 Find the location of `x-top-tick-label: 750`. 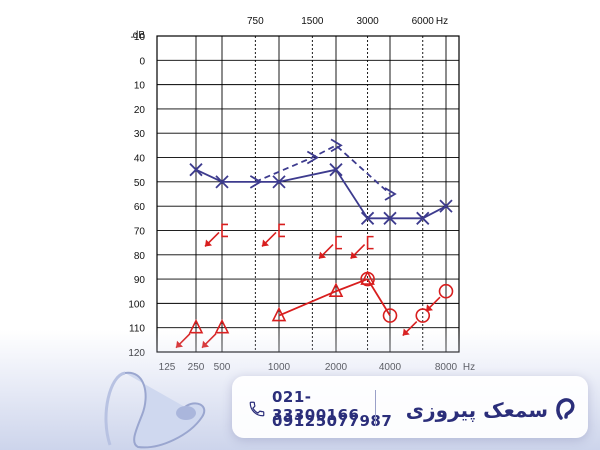

x-top-tick-label: 750 is located at coordinates (255, 21).